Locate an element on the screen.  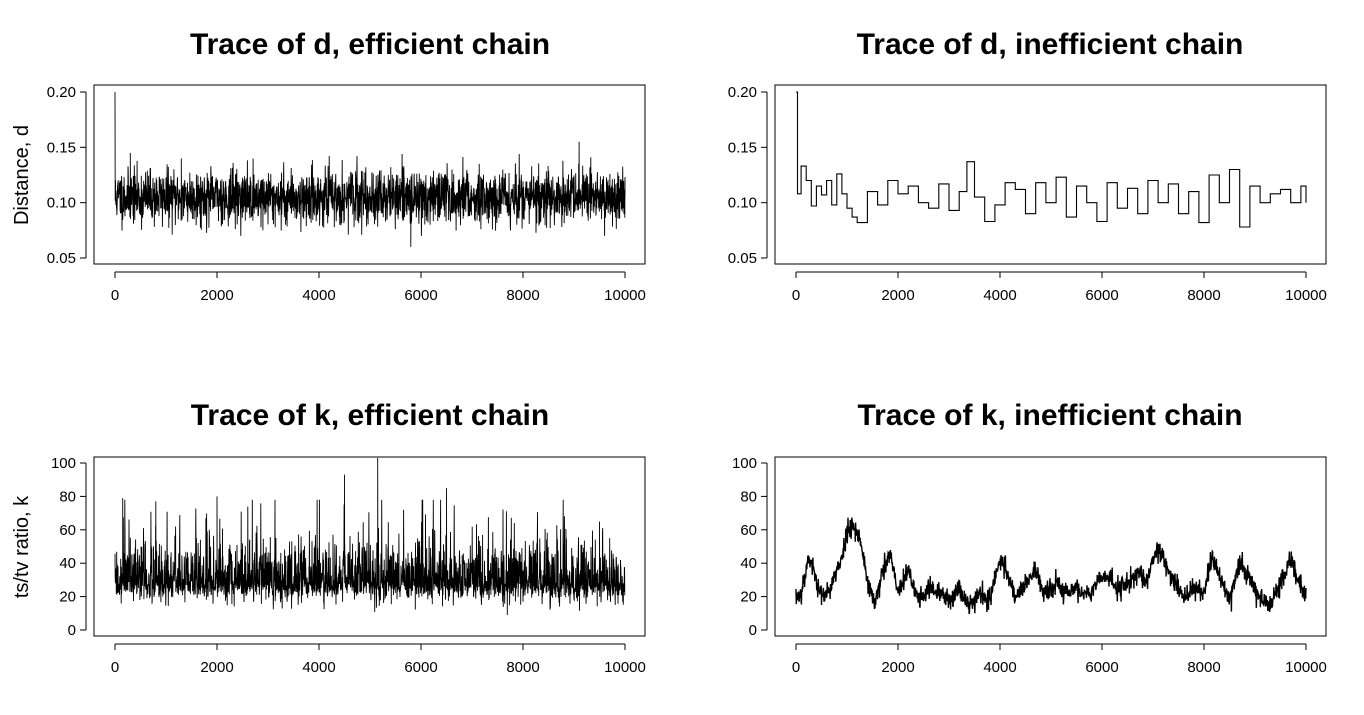
chart-title: Trace of d, inefficient chain is located at coordinates (1050, 44).